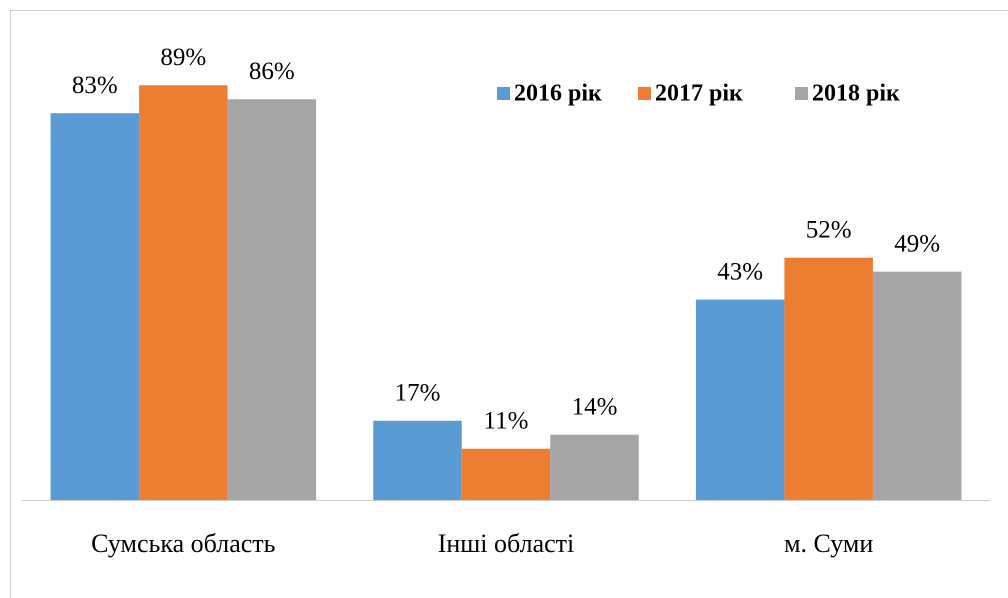  I want to click on value-label: 43%, so click(740, 271).